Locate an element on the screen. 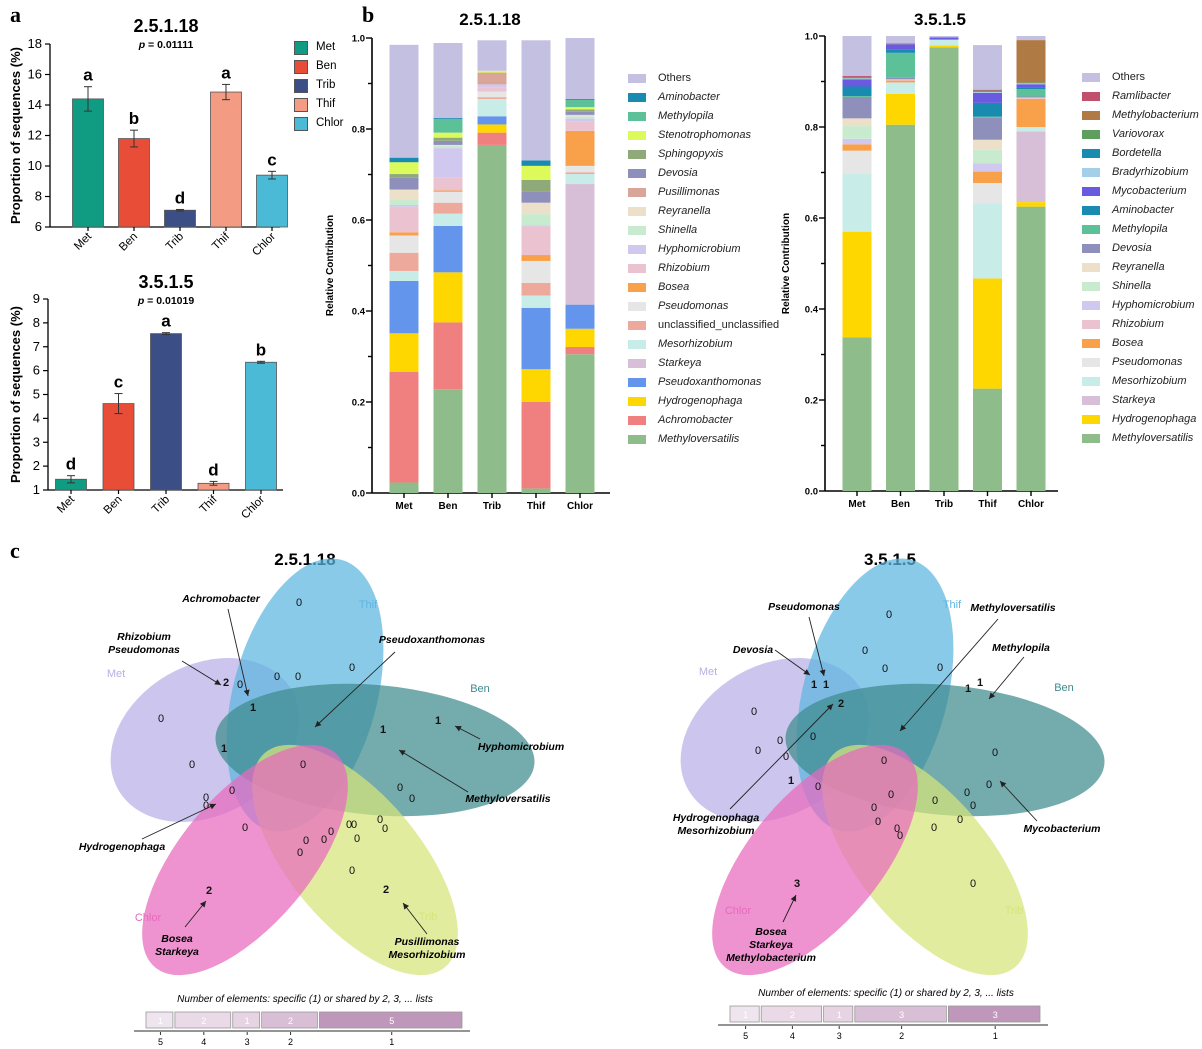 The height and width of the screenshot is (1049, 1202). legend-item: Rhizobium is located at coordinates (1140, 324).